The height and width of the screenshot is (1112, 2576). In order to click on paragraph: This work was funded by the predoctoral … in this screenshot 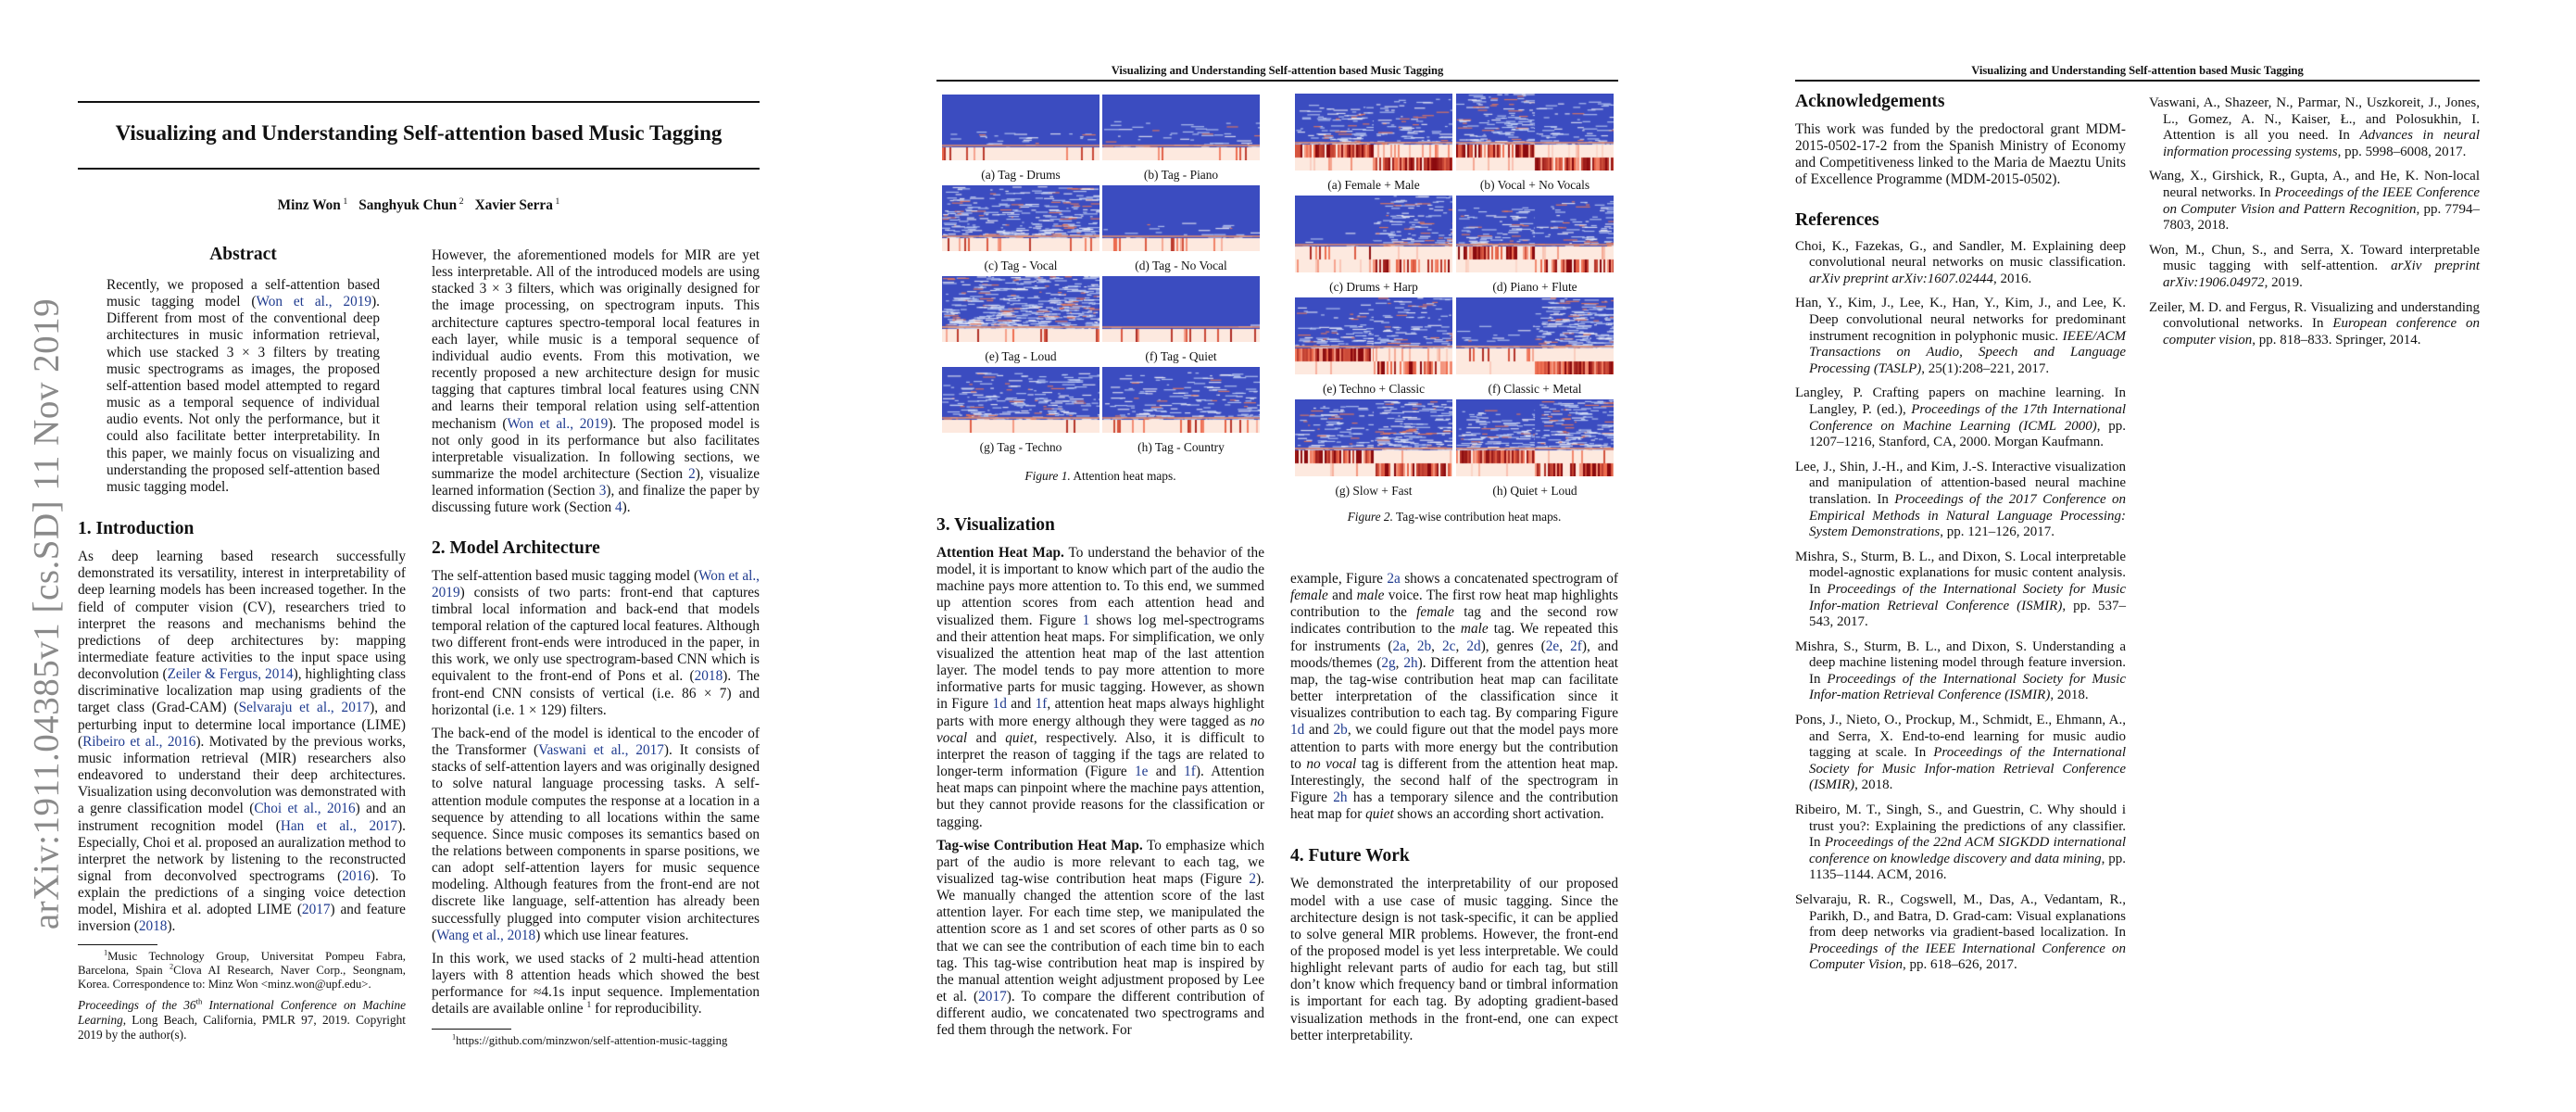, I will do `click(1960, 155)`.